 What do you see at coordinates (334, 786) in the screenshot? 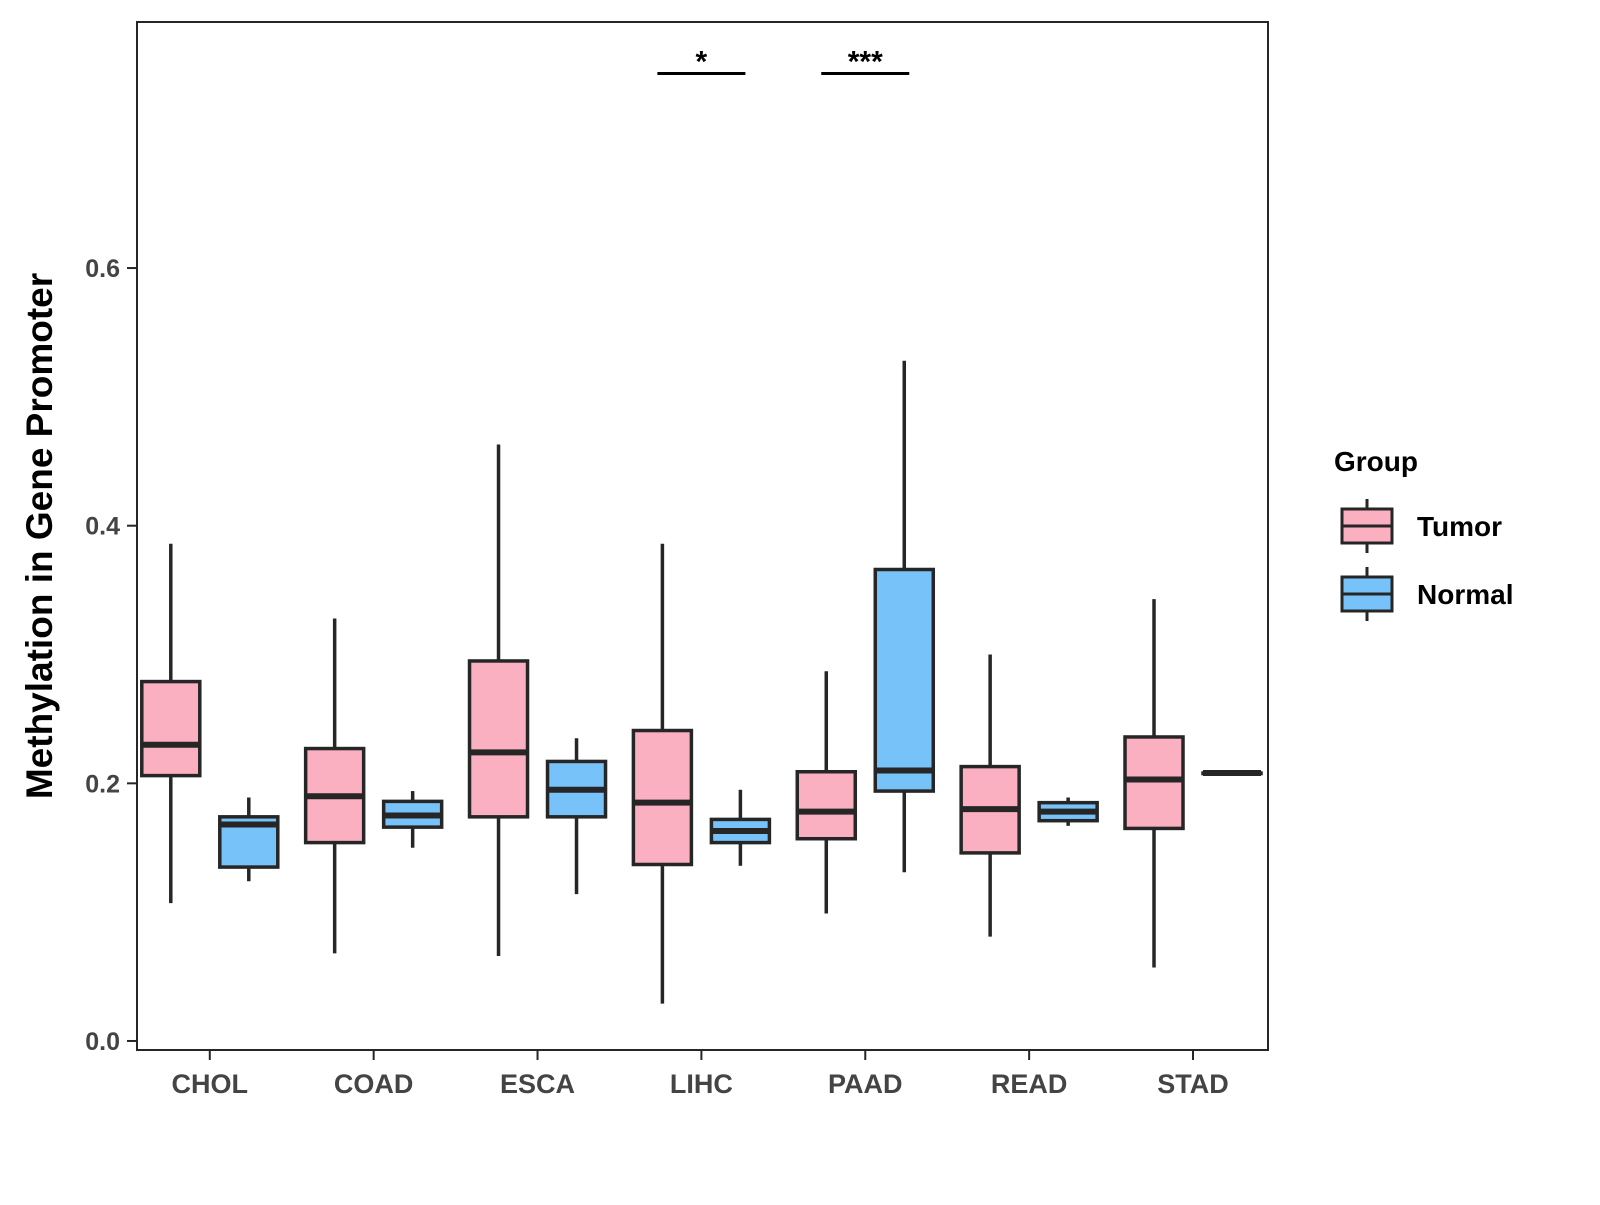
I see `box-tumor-coad` at bounding box center [334, 786].